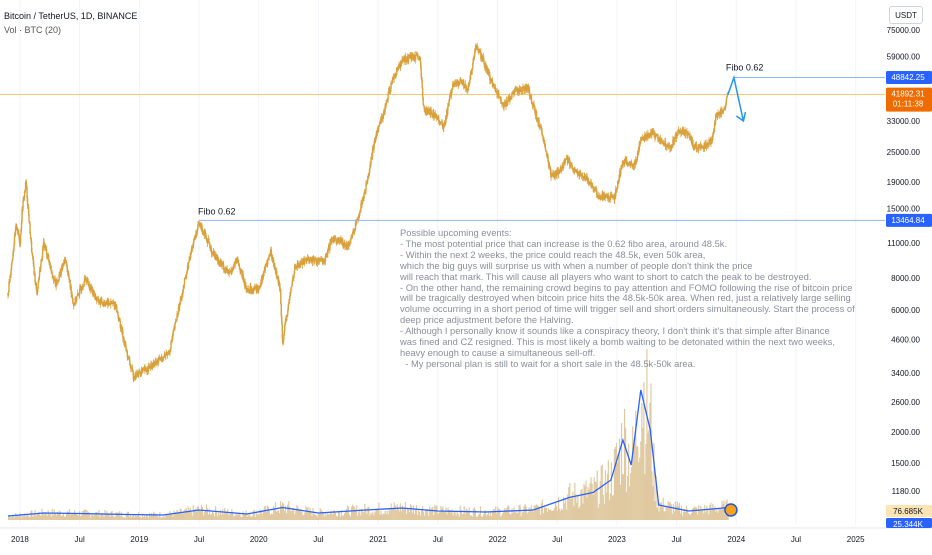 This screenshot has height=555, width=932. Describe the element at coordinates (33, 30) in the screenshot. I see `volume-indicator-label: Vol · BTC (20)` at that location.